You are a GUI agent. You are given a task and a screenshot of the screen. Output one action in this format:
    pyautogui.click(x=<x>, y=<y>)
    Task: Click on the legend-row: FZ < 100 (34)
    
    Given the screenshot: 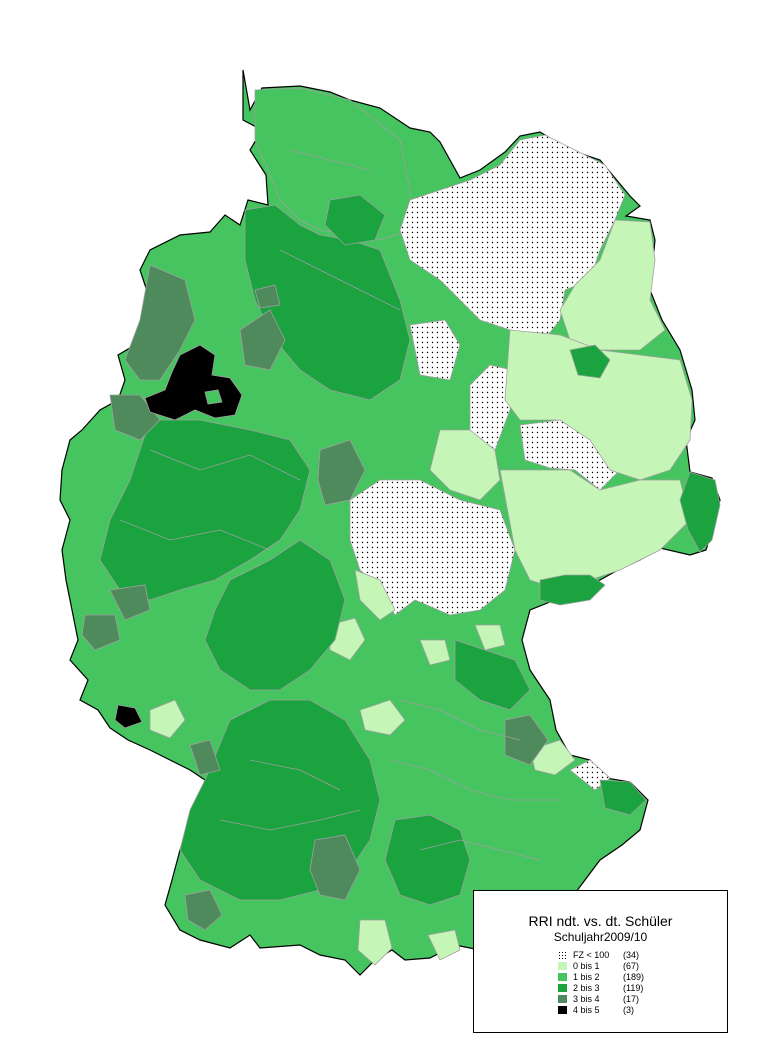 What is the action you would take?
    pyautogui.click(x=601, y=954)
    